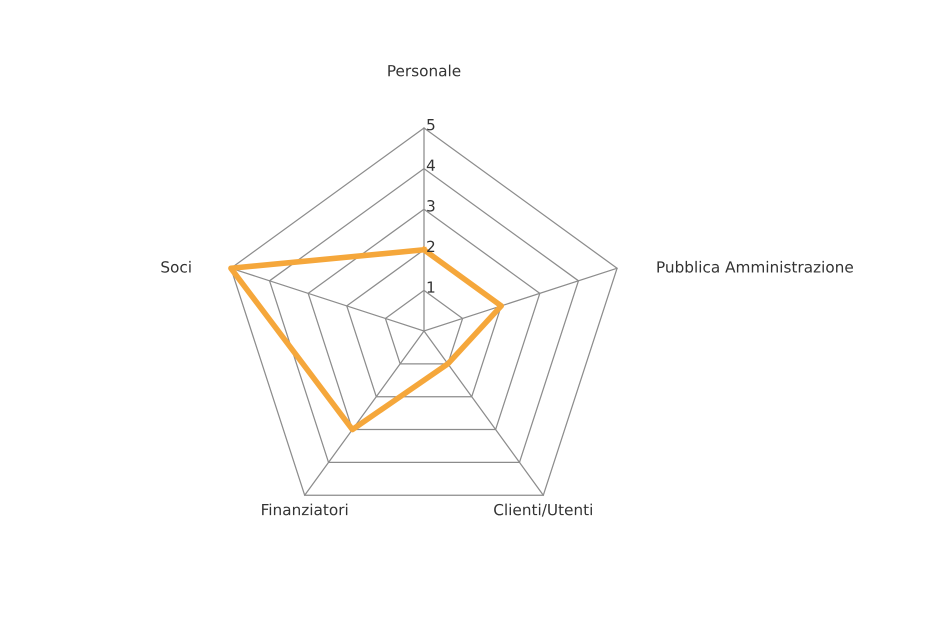 Image resolution: width=952 pixels, height=644 pixels. What do you see at coordinates (543, 510) in the screenshot?
I see `spoke-label: Clienti/Utenti` at bounding box center [543, 510].